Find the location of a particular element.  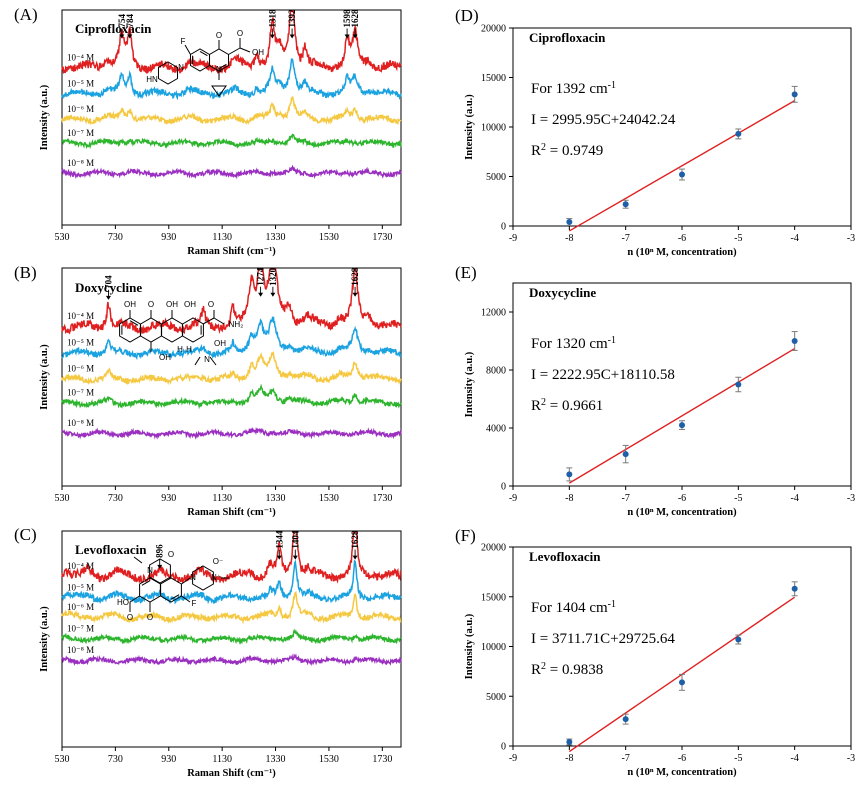

peak-annotation: For 1404 cm-1 is located at coordinates (573, 608).